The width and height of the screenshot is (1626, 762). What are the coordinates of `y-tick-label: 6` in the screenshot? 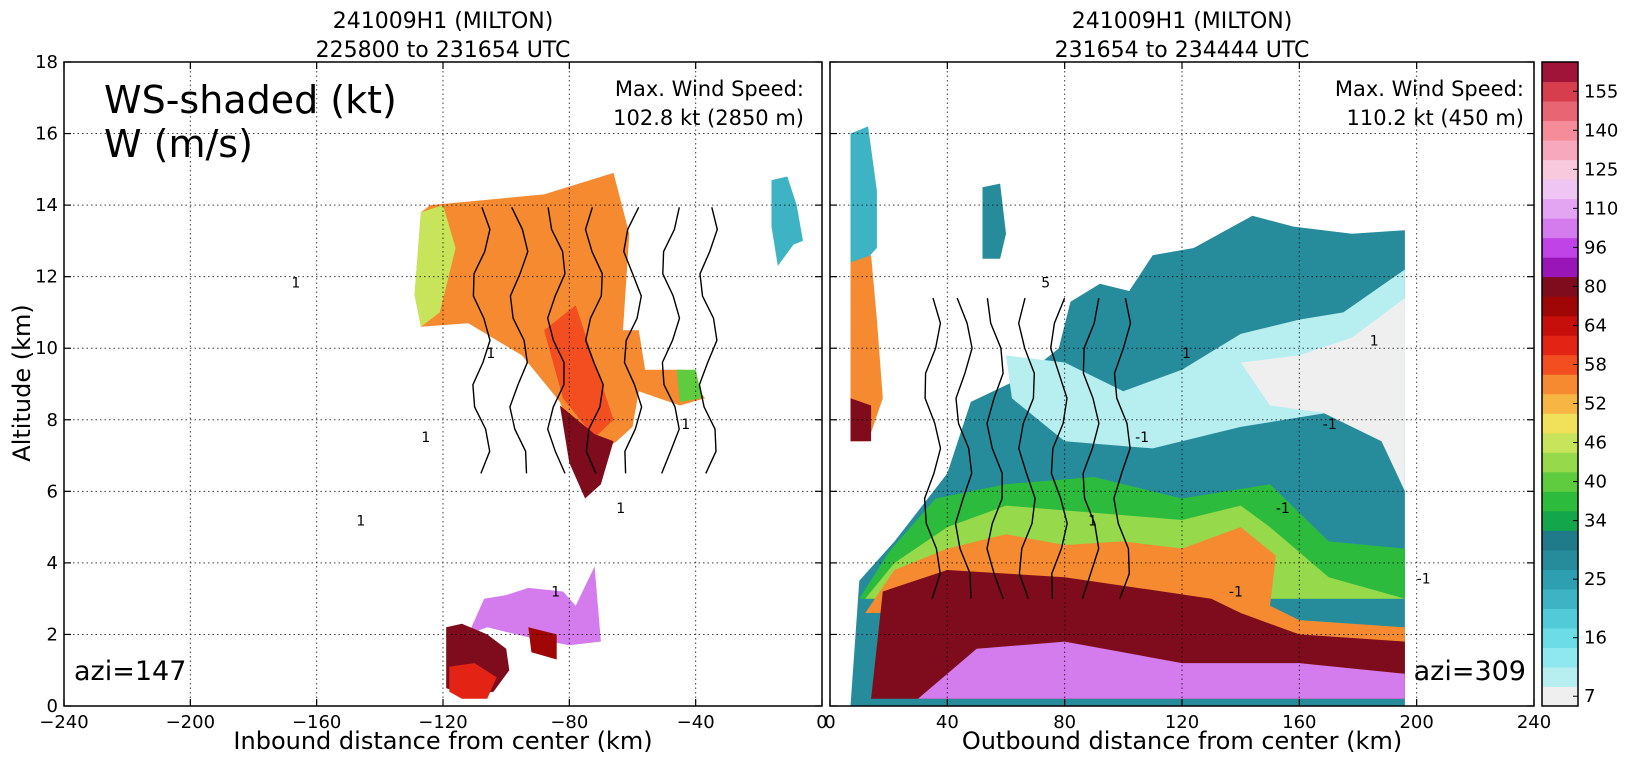 It's located at (52, 491).